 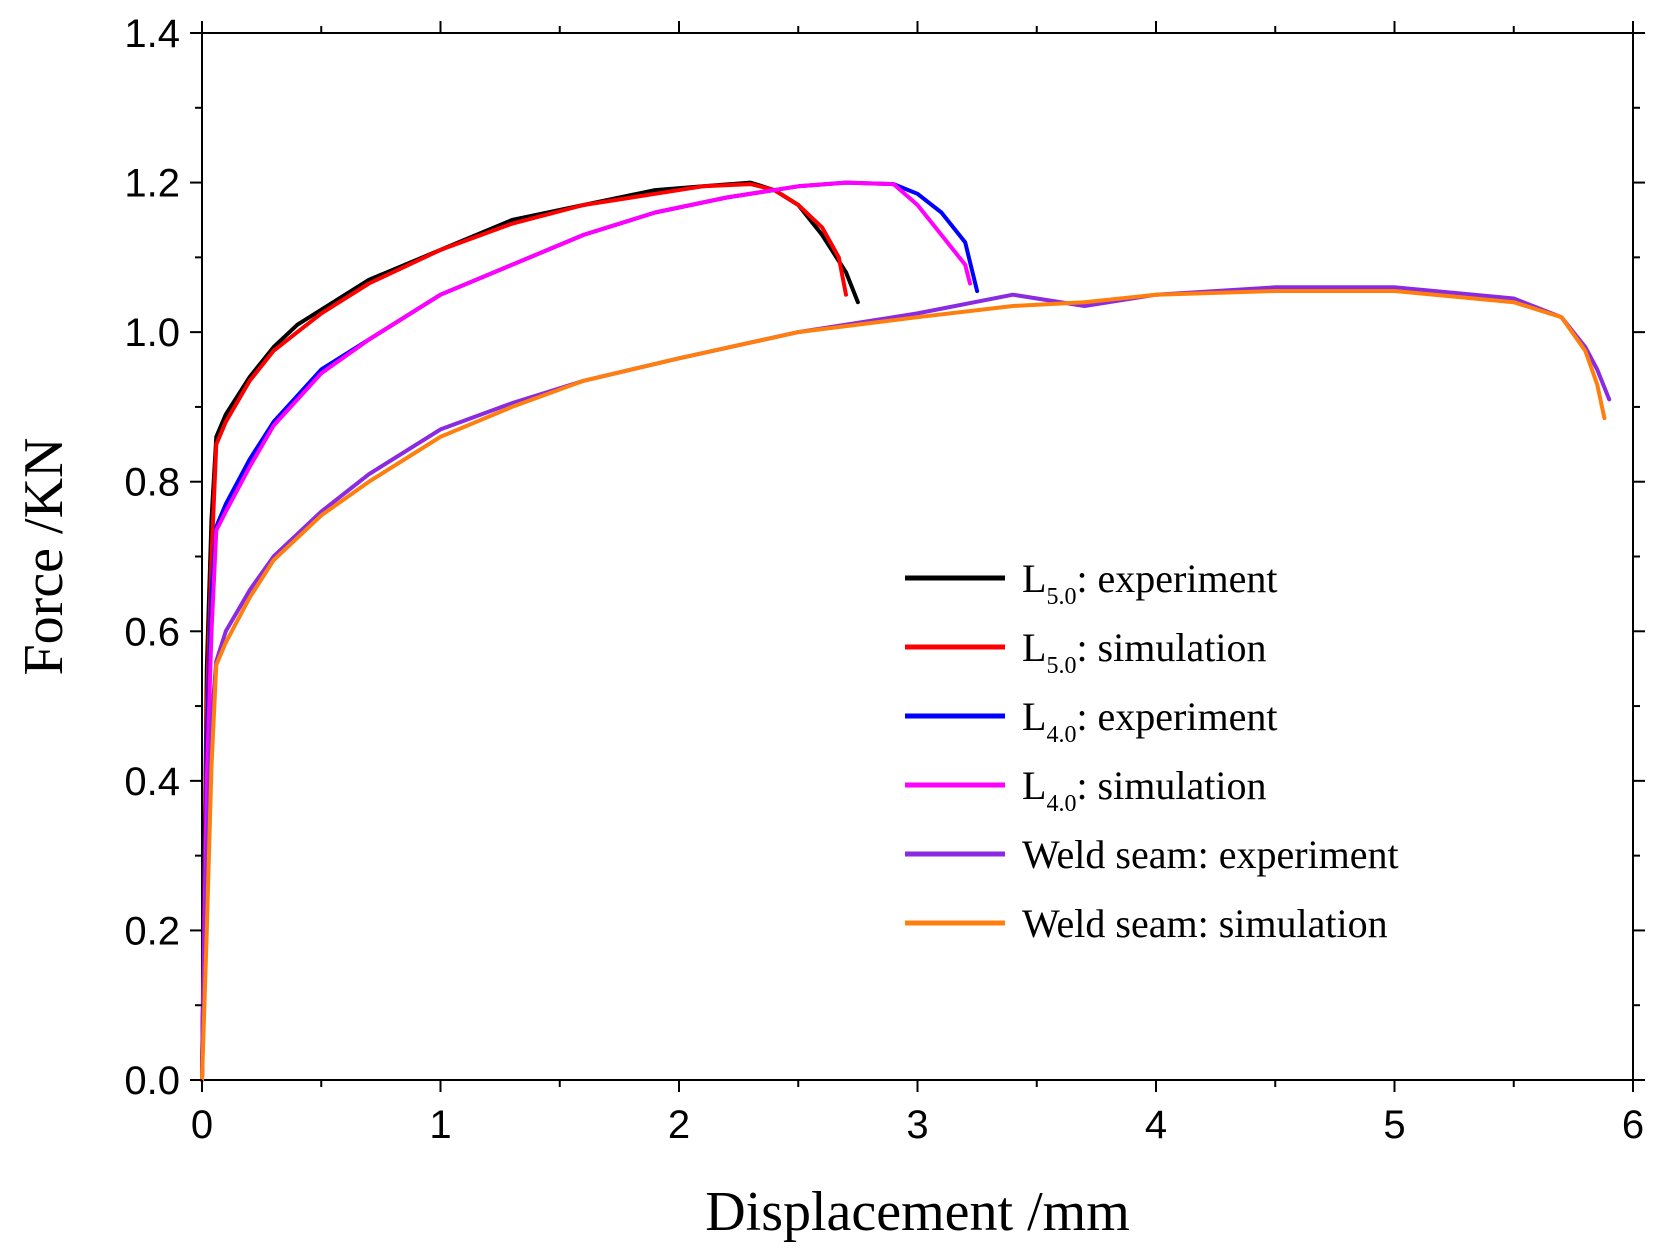 What do you see at coordinates (152, 184) in the screenshot?
I see `y-tick-label: 1.2` at bounding box center [152, 184].